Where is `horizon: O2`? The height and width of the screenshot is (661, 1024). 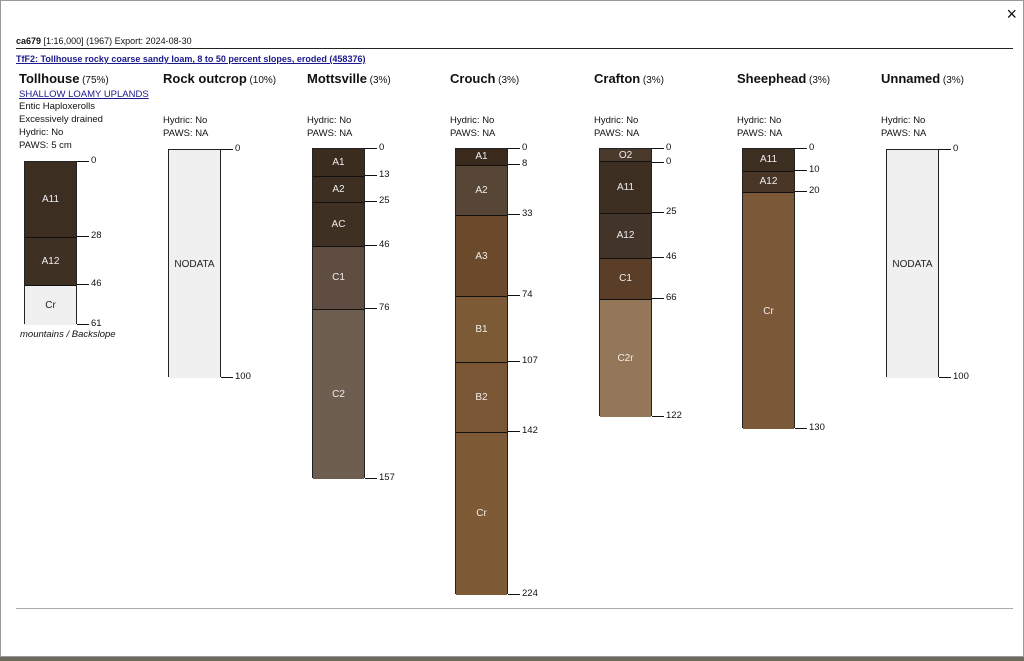 horizon: O2 is located at coordinates (625, 155).